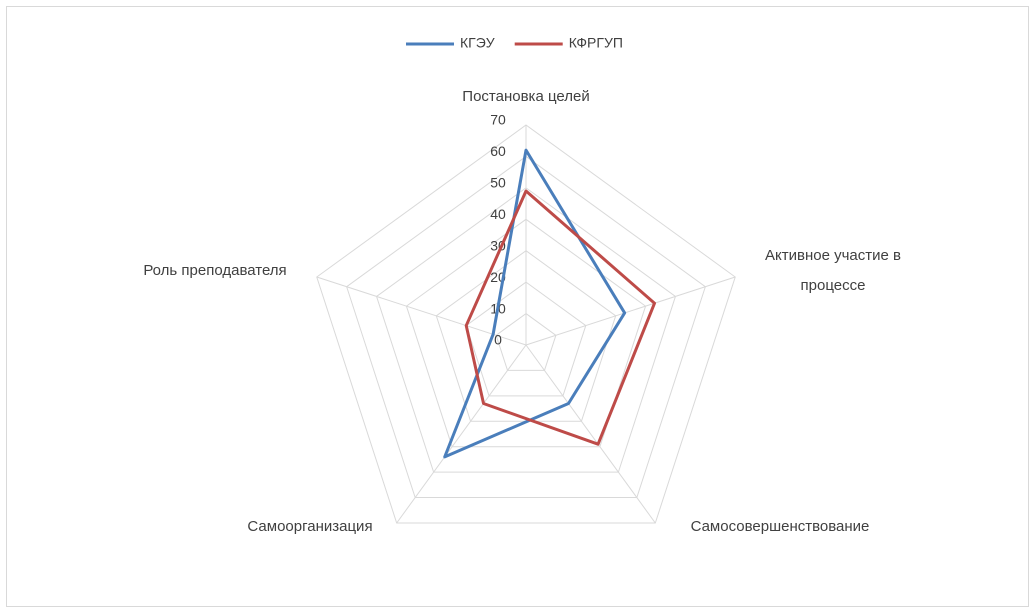 Image resolution: width=1036 pixels, height=613 pixels. I want to click on r-tick-label: 0, so click(498, 340).